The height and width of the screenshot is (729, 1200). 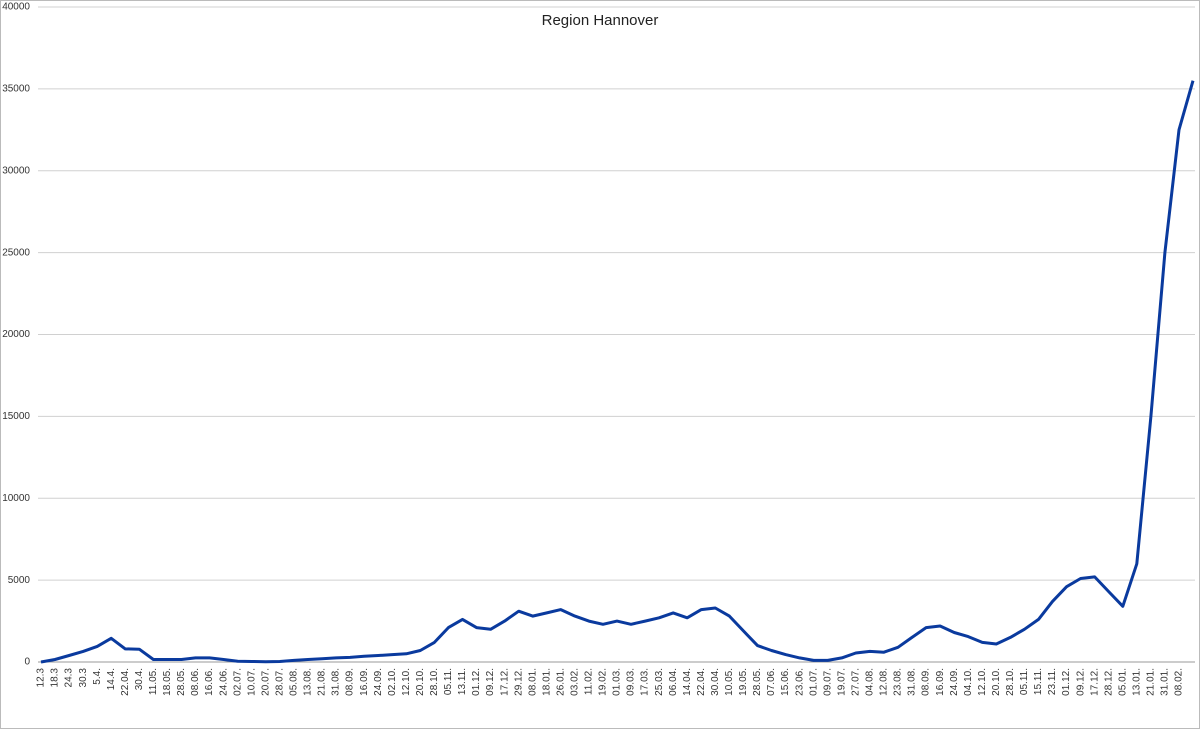 What do you see at coordinates (870, 682) in the screenshot?
I see `x-tick-label: 04.08.` at bounding box center [870, 682].